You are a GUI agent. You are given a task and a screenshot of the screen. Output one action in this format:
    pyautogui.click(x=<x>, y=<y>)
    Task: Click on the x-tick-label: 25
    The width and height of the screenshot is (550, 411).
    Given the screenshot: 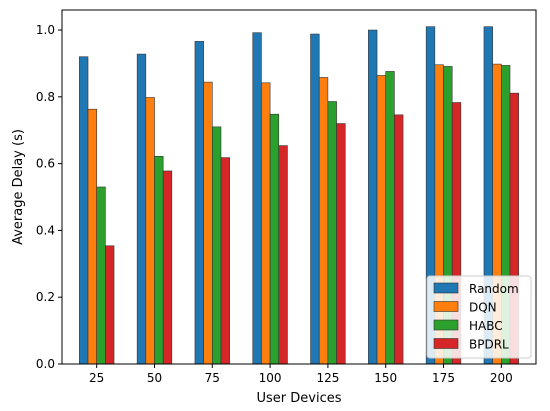 What is the action you would take?
    pyautogui.click(x=96, y=378)
    